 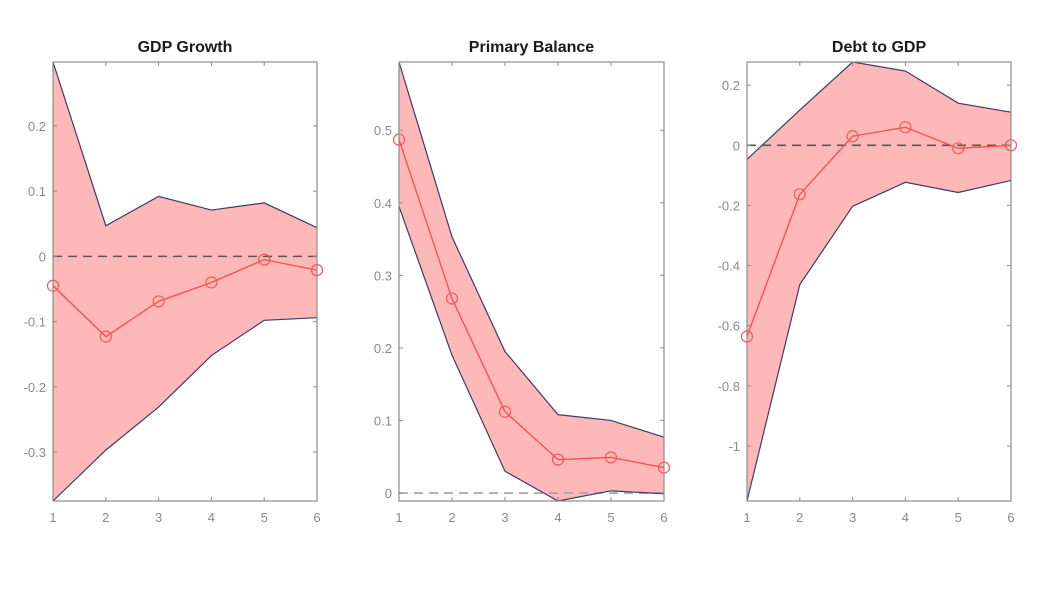 I want to click on y-tick-label: 0.3, so click(x=383, y=275).